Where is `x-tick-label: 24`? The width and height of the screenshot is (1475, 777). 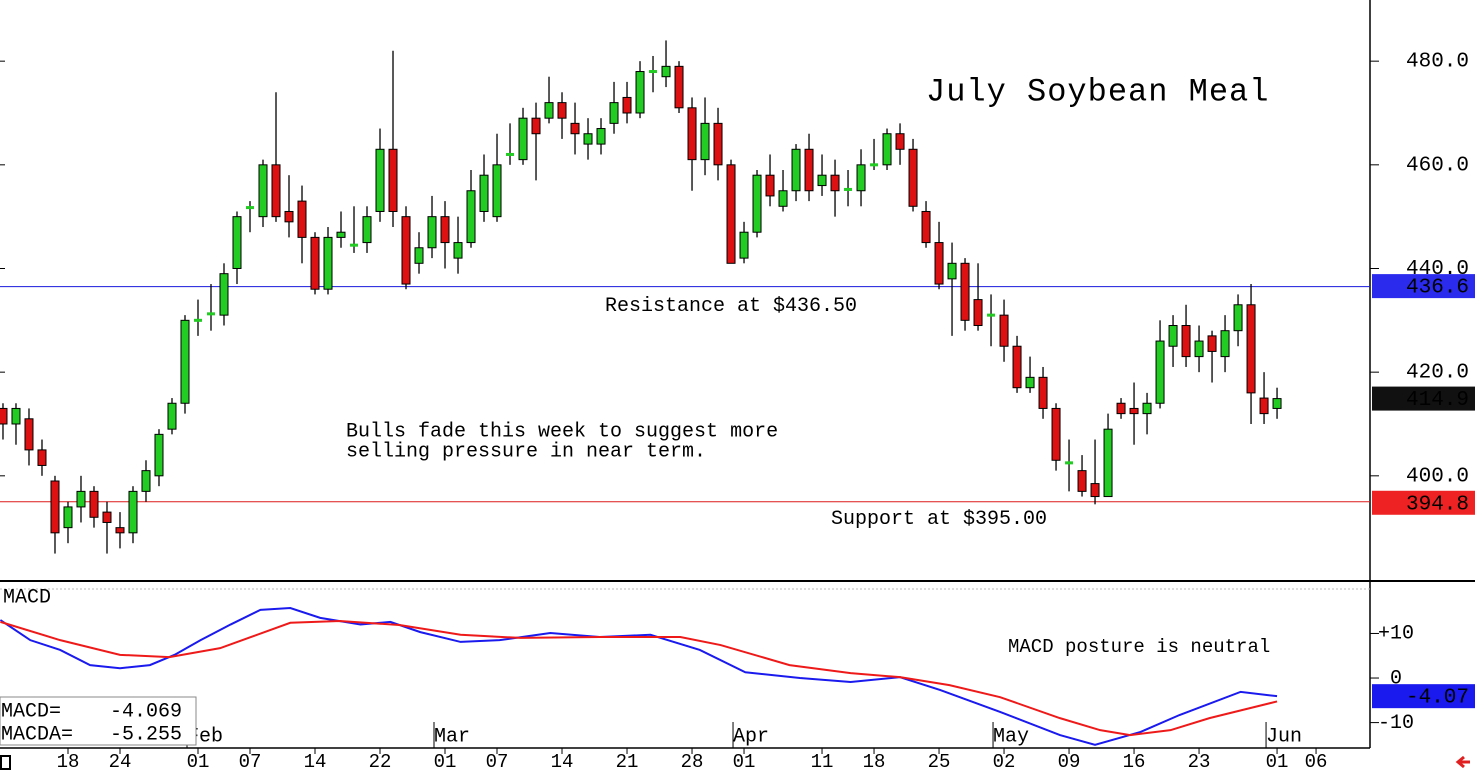
x-tick-label: 24 is located at coordinates (120, 762).